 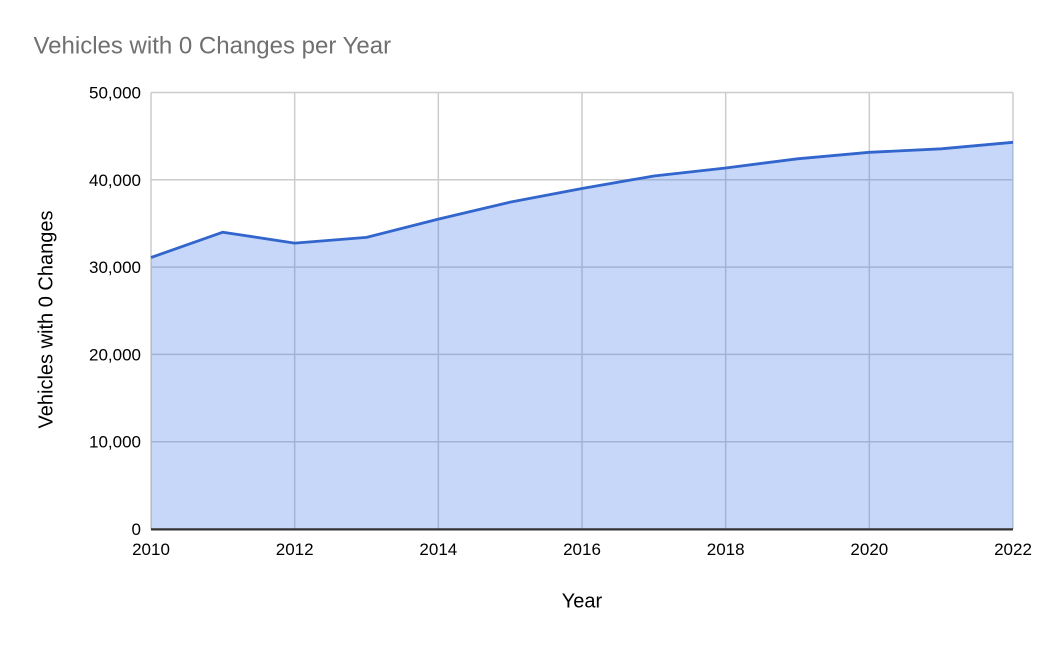 I want to click on svg-text: 50,000, so click(x=115, y=93).